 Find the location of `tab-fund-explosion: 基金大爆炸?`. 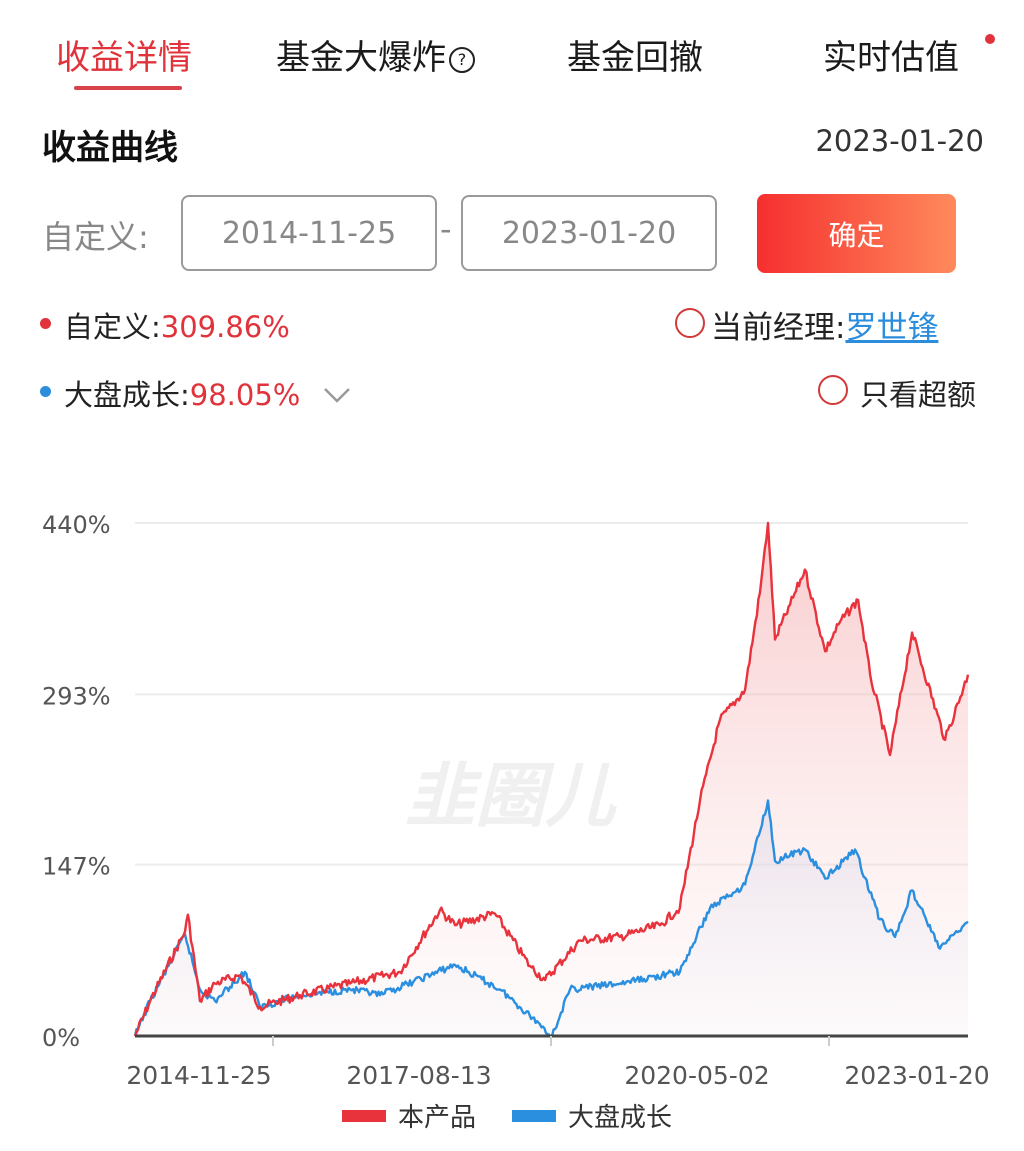

tab-fund-explosion: 基金大爆炸? is located at coordinates (375, 54).